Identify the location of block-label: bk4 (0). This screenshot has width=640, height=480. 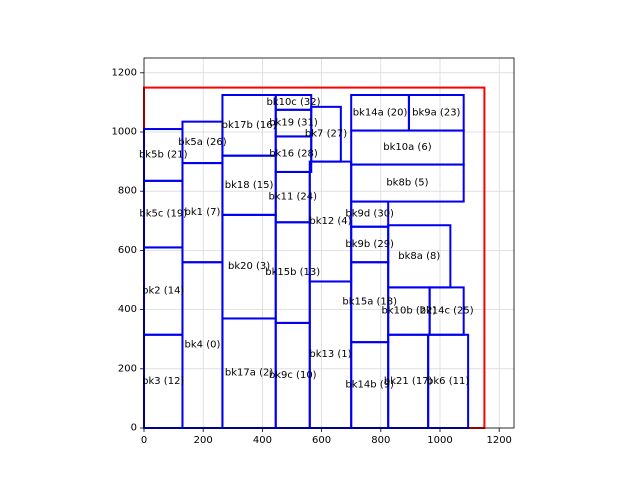
(203, 345).